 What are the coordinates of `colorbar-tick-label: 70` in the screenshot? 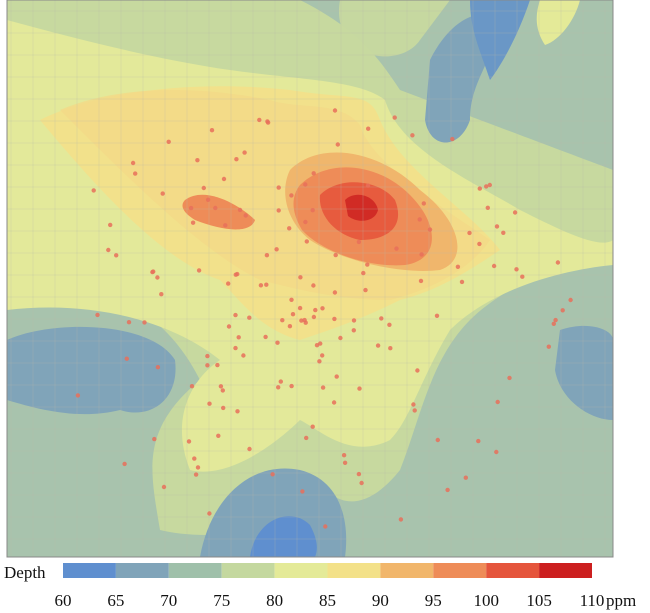 It's located at (168, 600).